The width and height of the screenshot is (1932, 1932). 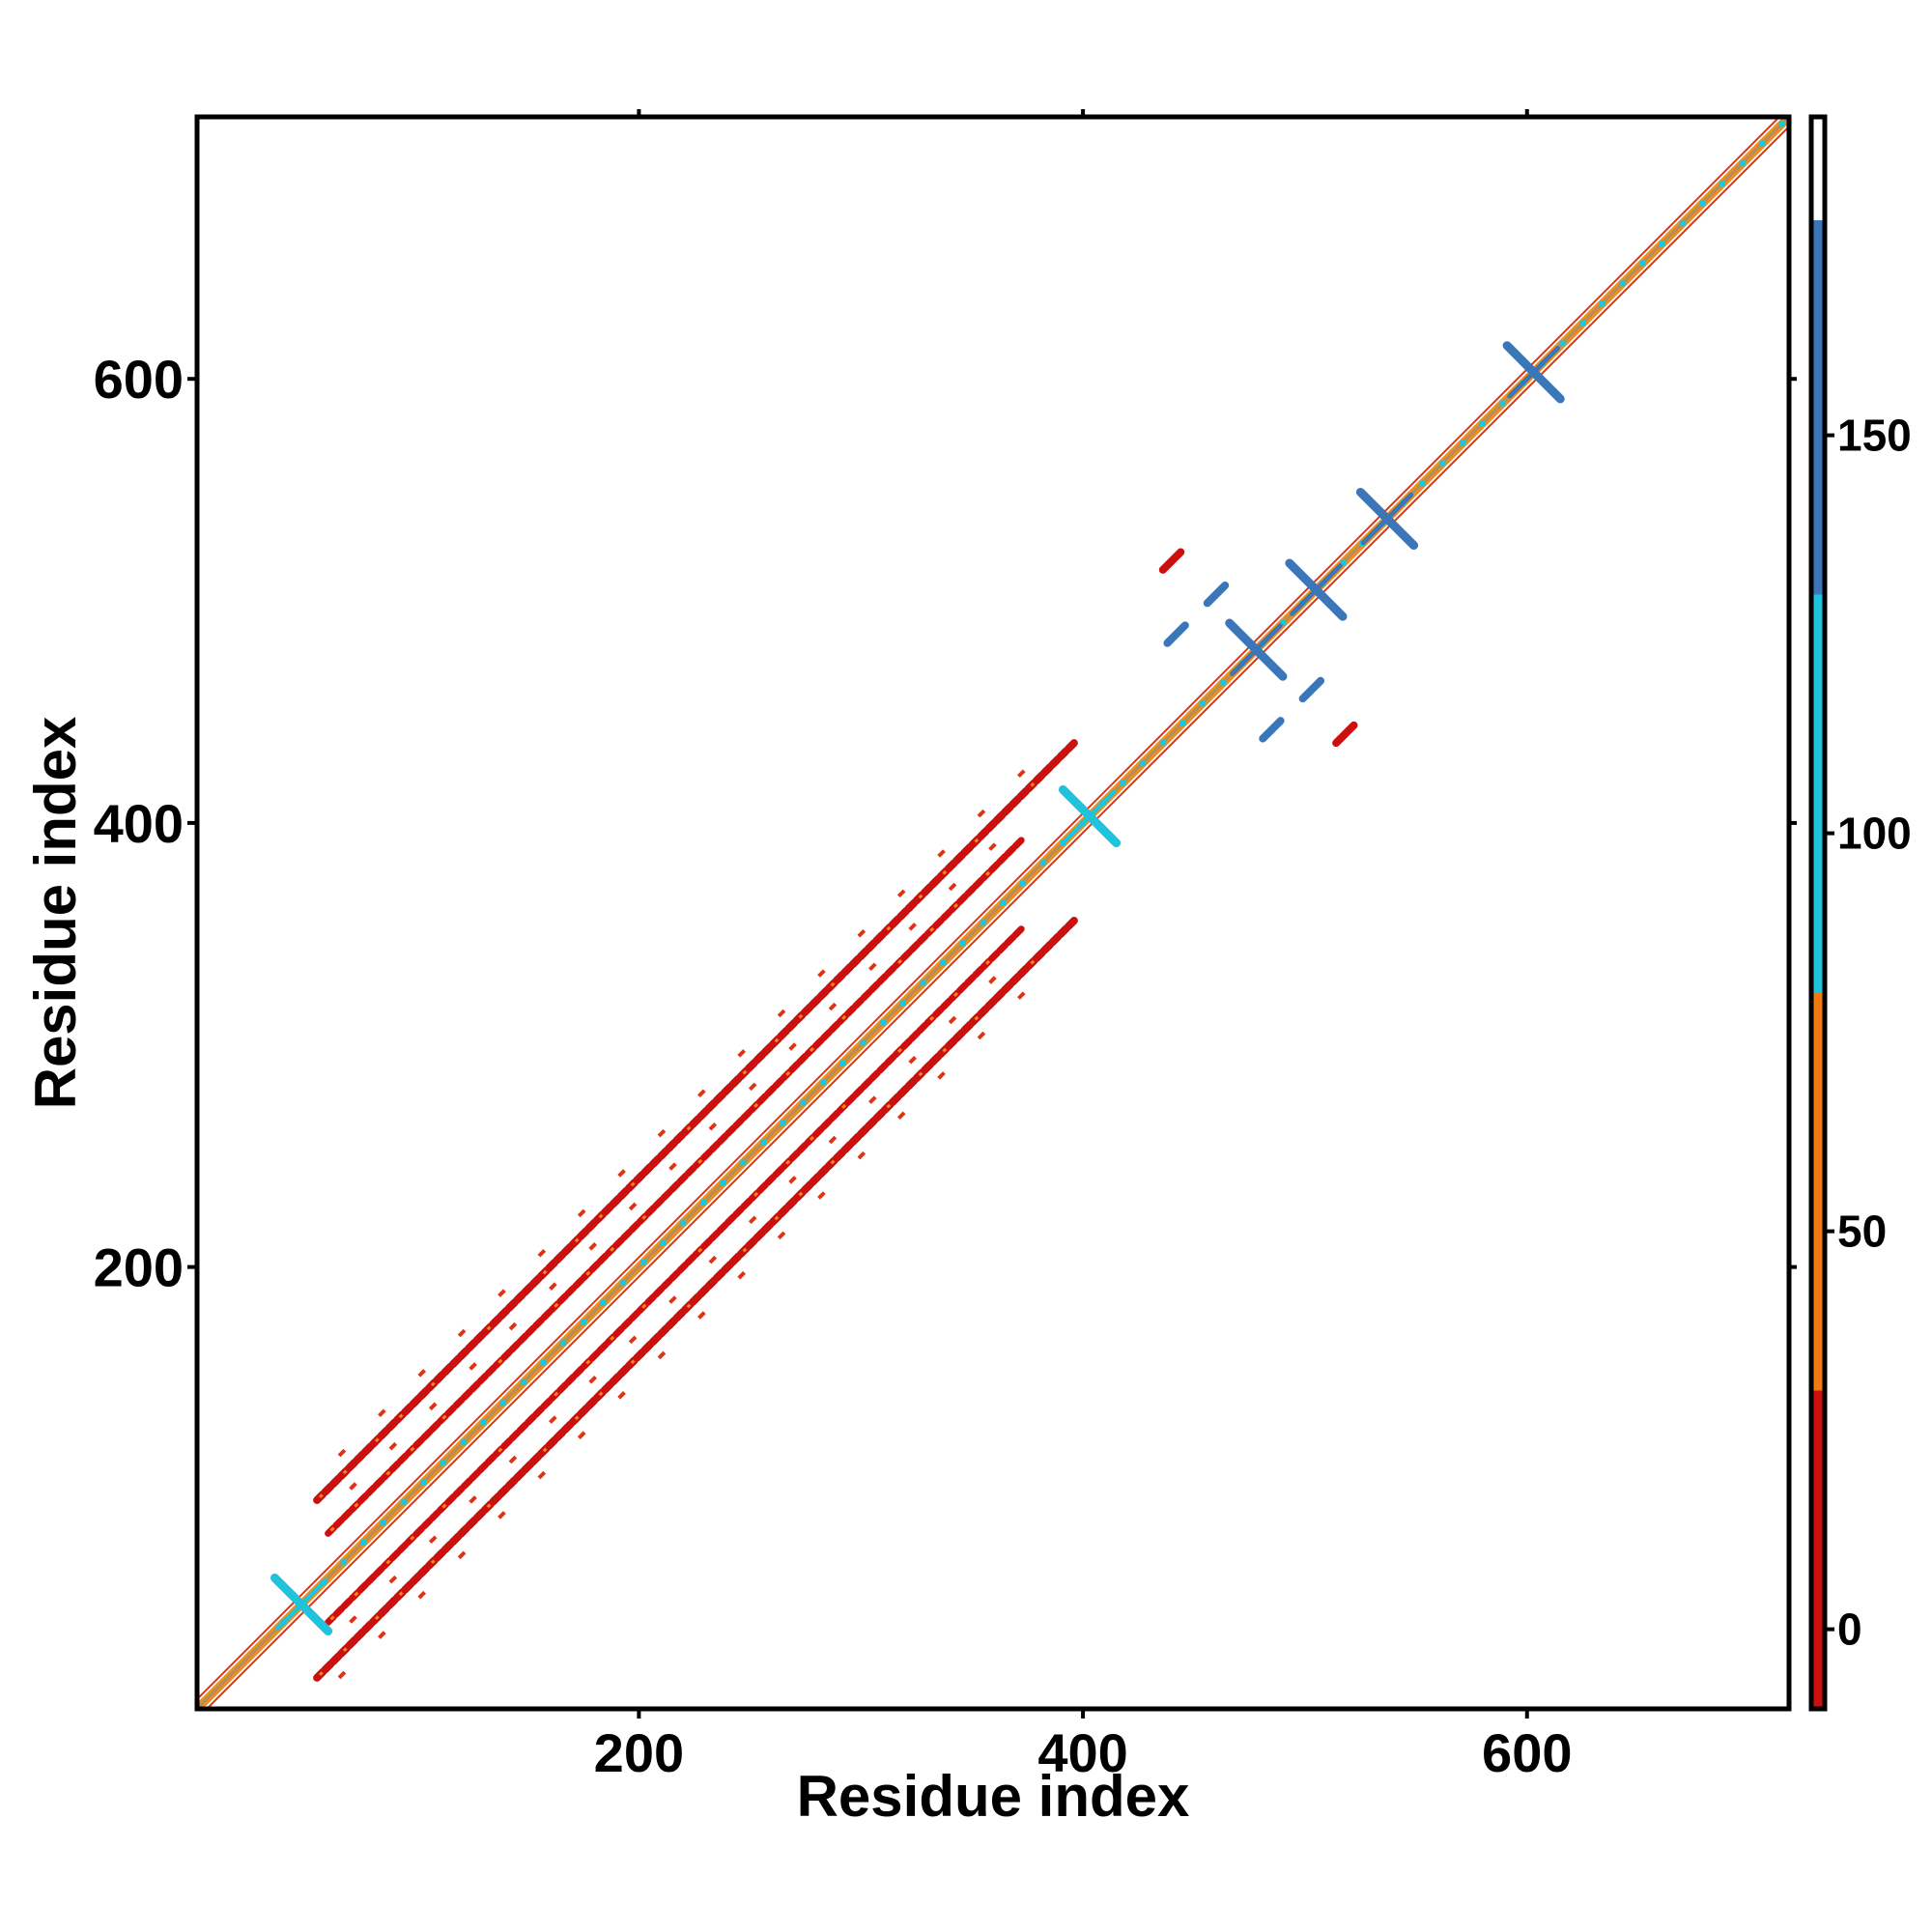 What do you see at coordinates (1082, 1752) in the screenshot?
I see `x-tick-label: 400` at bounding box center [1082, 1752].